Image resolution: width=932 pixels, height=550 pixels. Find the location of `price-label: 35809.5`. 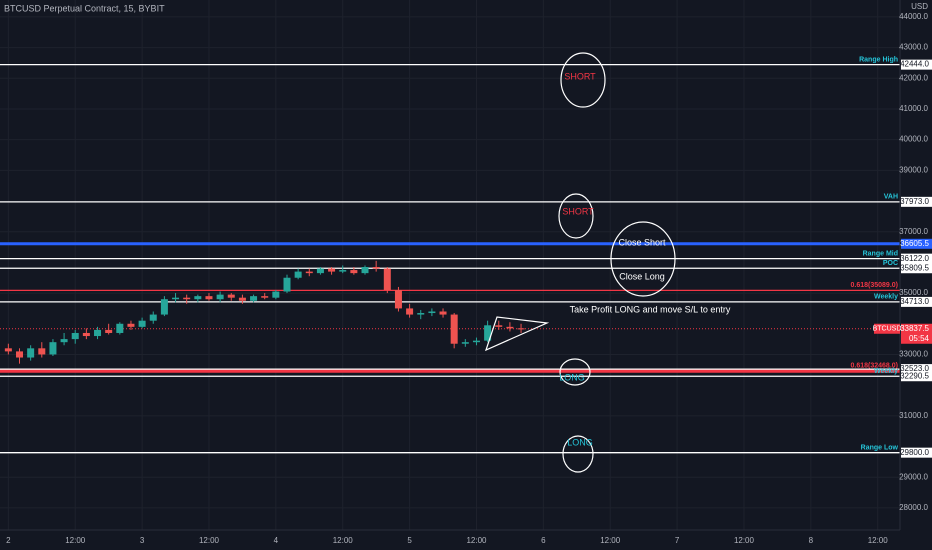

price-label: 35809.5 is located at coordinates (914, 267).